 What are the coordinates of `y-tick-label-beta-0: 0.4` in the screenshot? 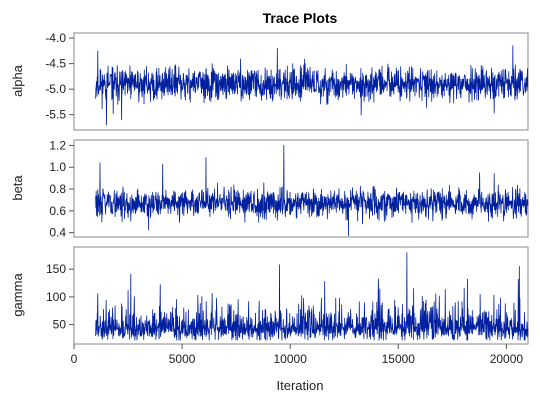 It's located at (57, 233).